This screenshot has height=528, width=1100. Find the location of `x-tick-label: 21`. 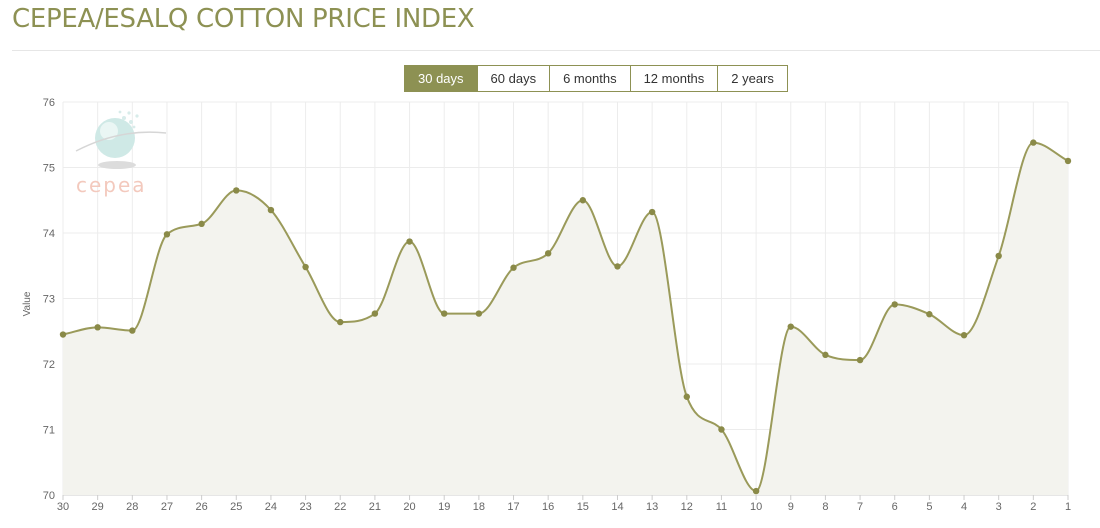

x-tick-label: 21 is located at coordinates (375, 507).